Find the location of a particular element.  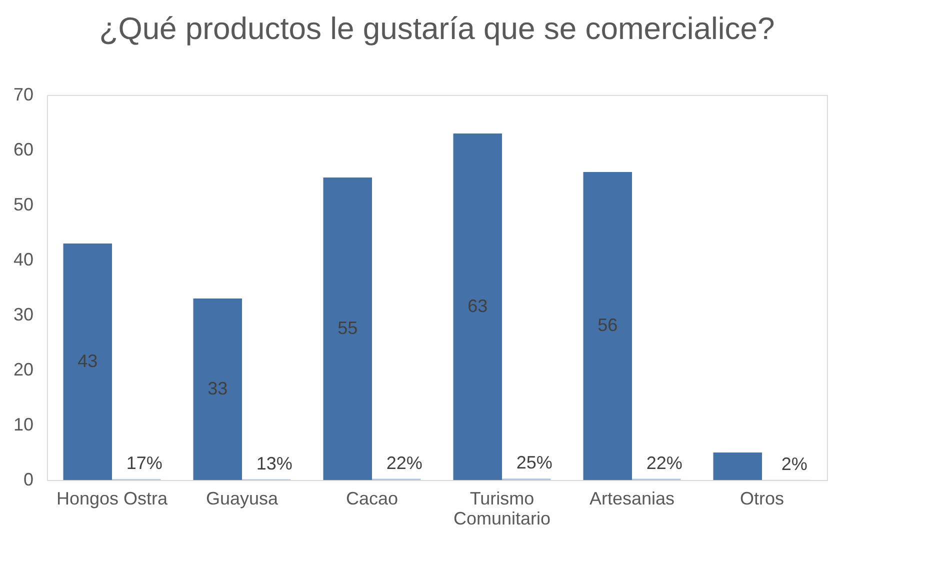

y-tick-label: 20 is located at coordinates (23, 370).